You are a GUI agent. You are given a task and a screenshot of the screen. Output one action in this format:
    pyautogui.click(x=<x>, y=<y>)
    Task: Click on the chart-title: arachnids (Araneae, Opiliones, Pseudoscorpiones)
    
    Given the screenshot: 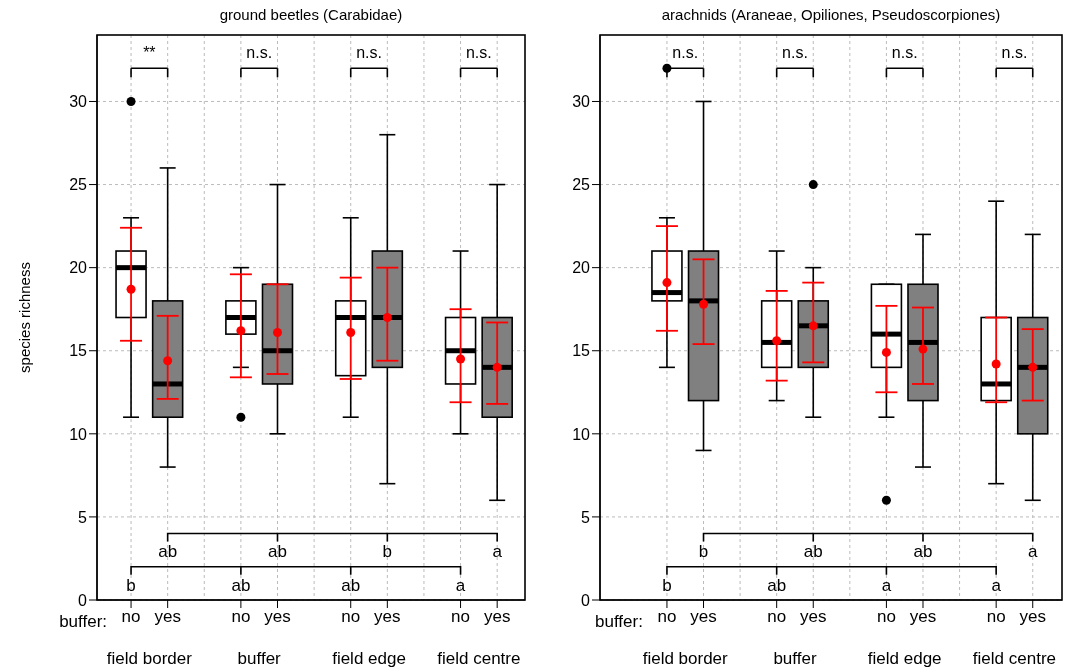 What is the action you would take?
    pyautogui.click(x=831, y=14)
    